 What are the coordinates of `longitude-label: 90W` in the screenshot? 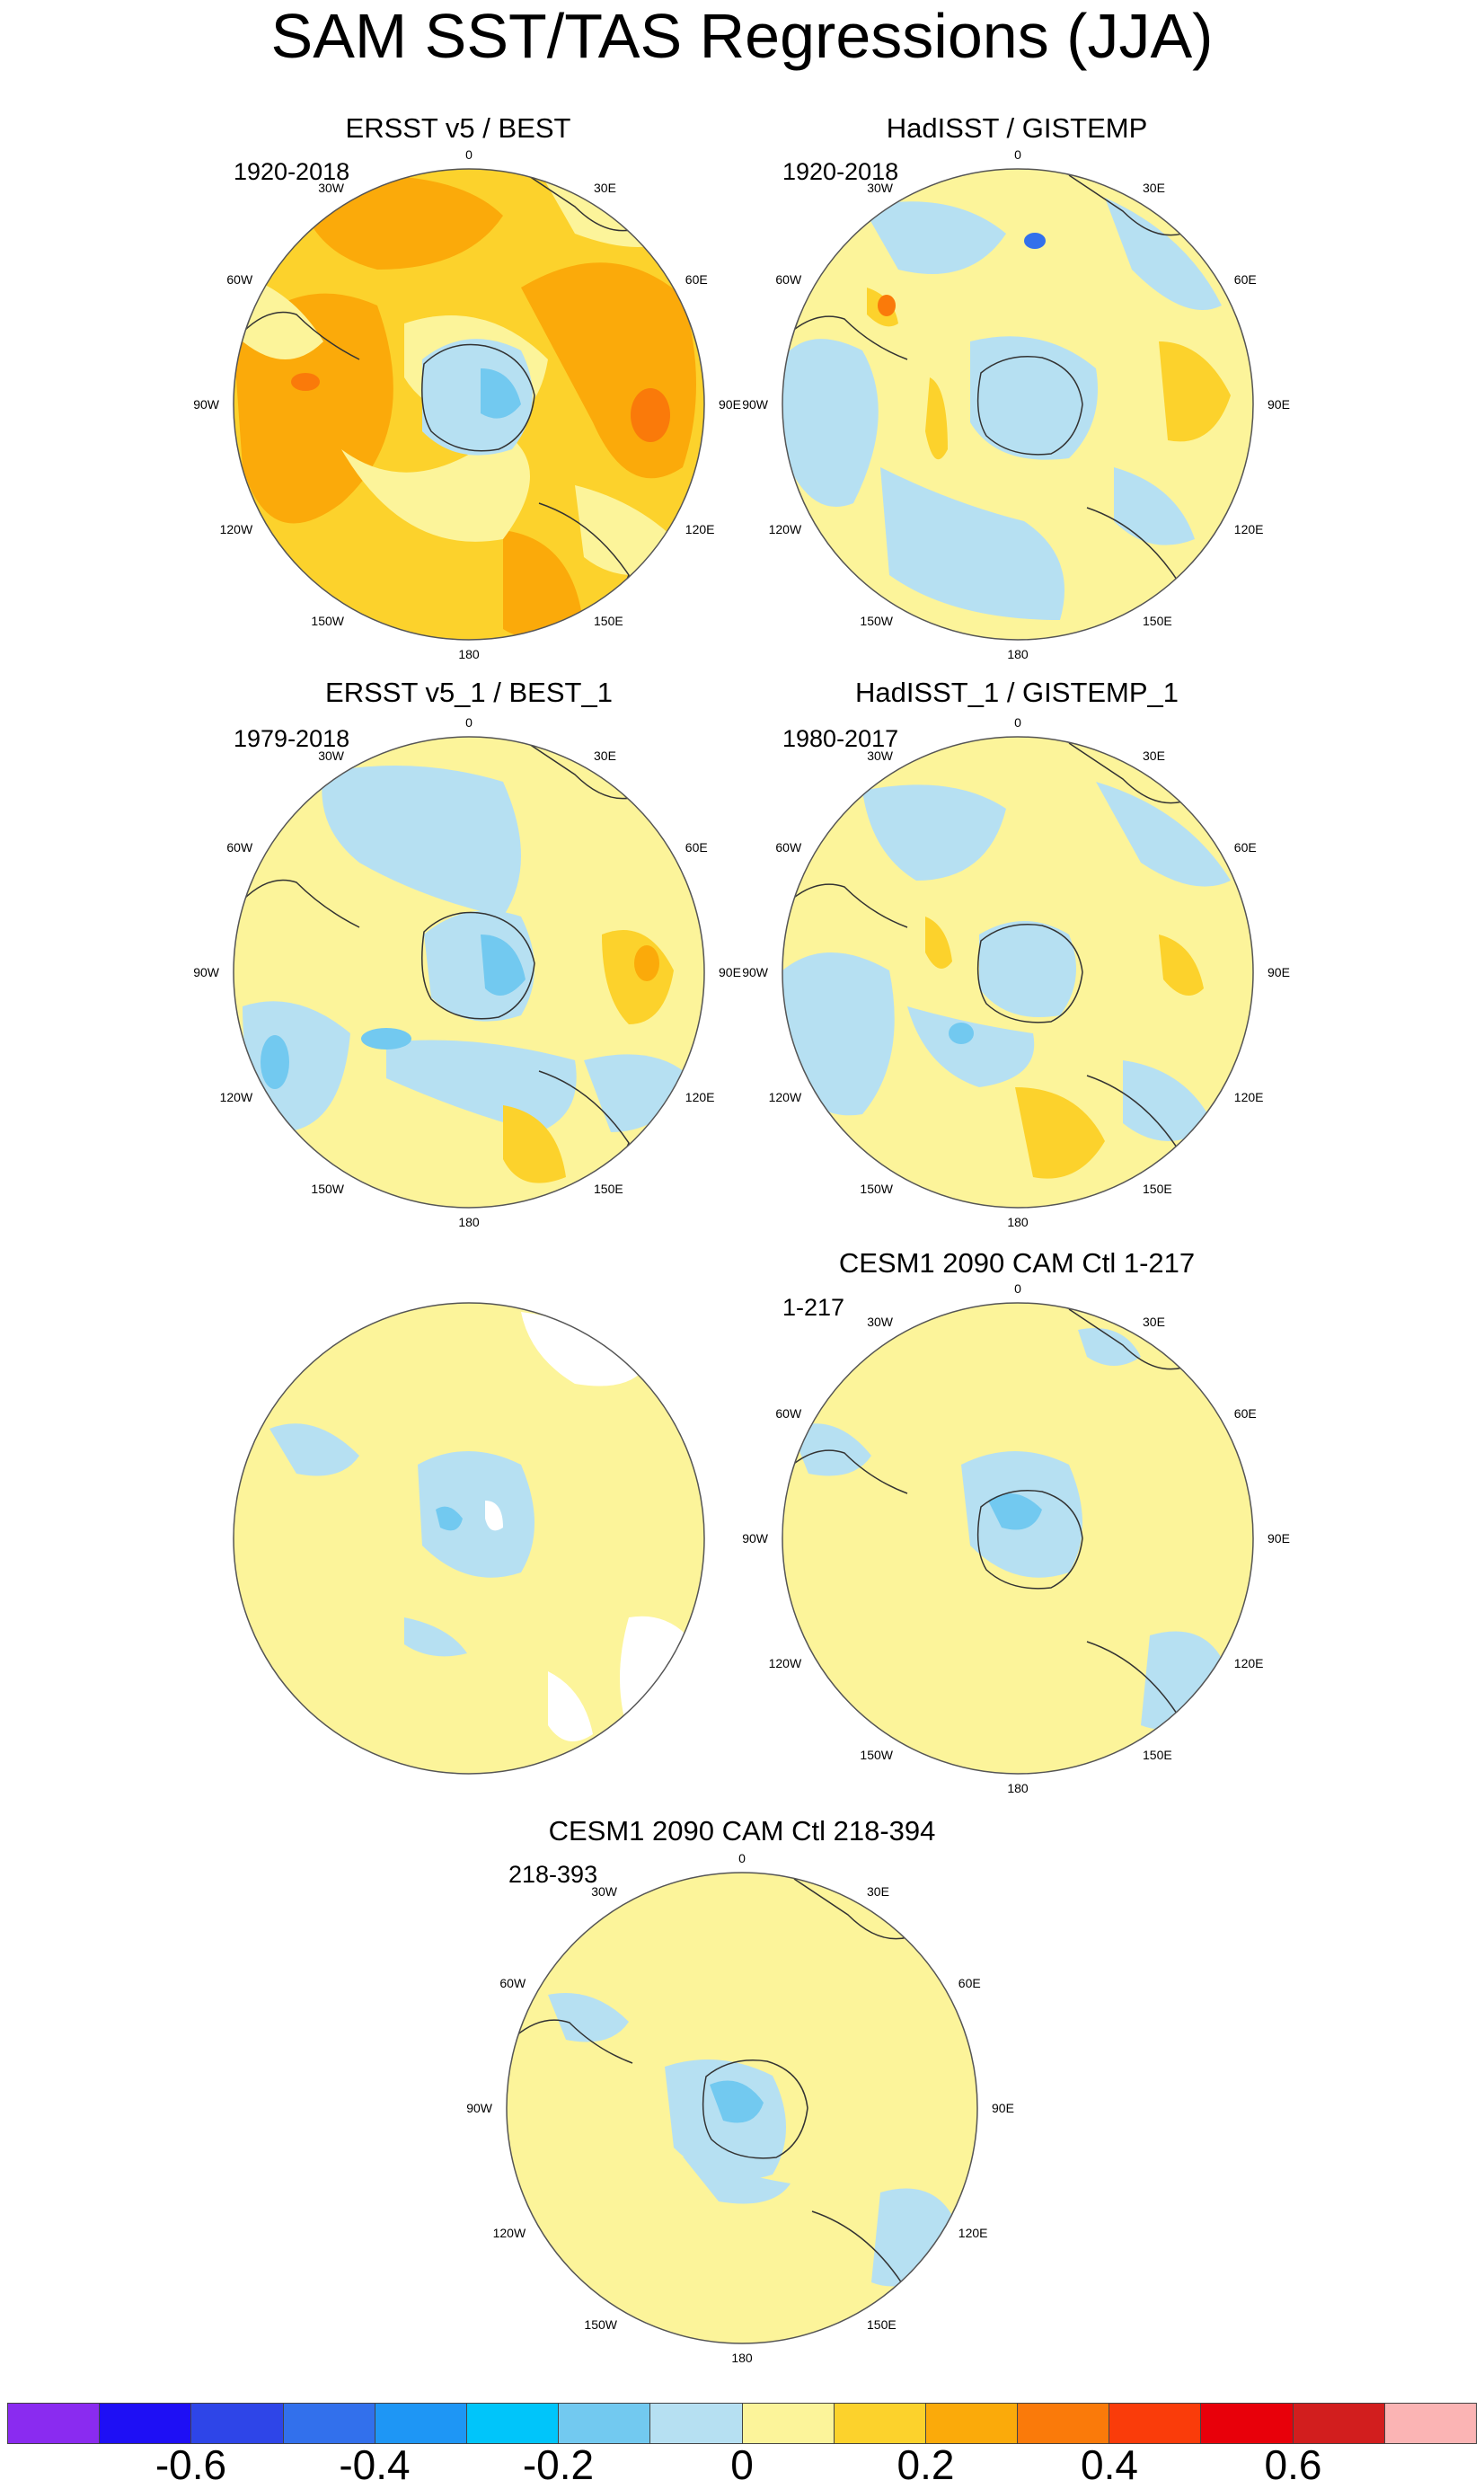 It's located at (755, 404).